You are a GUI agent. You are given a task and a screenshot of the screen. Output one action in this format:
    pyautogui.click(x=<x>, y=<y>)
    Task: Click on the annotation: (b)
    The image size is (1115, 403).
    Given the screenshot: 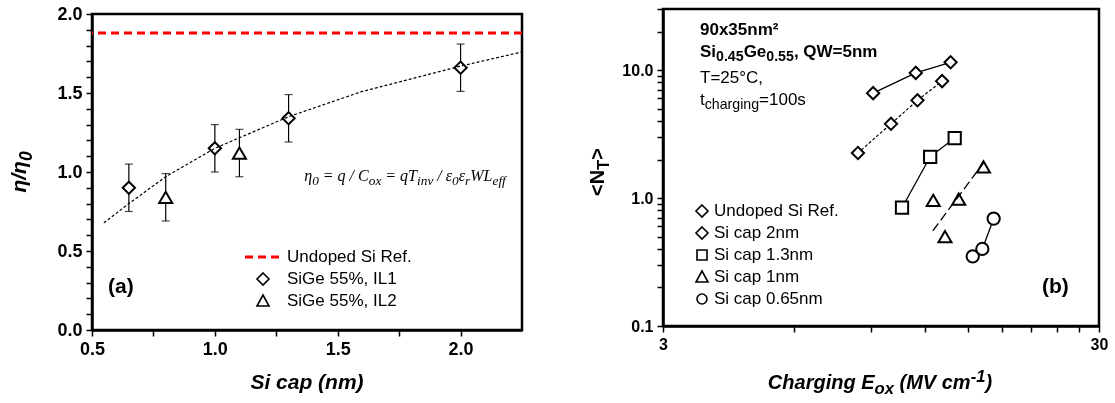 What is the action you would take?
    pyautogui.click(x=1055, y=286)
    